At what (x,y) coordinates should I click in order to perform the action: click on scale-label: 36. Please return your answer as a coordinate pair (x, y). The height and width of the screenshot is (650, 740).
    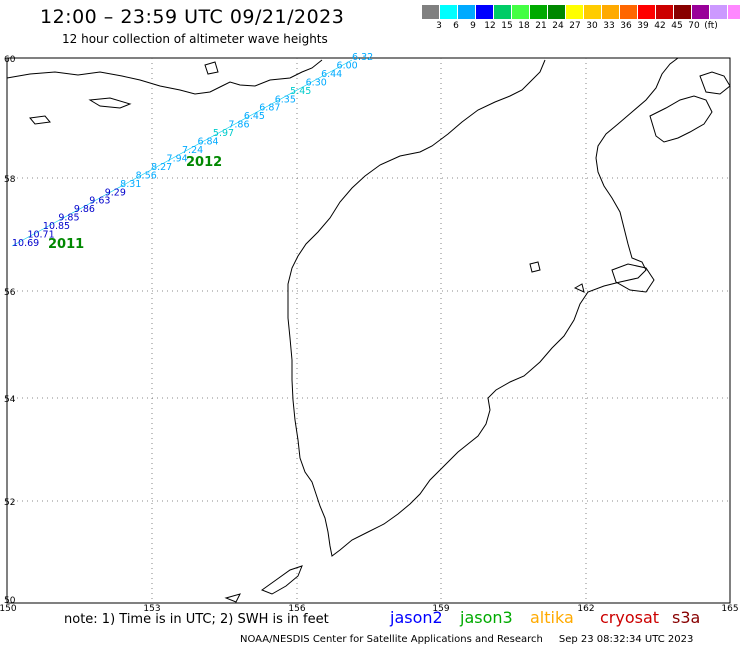
    Looking at the image, I should click on (626, 26).